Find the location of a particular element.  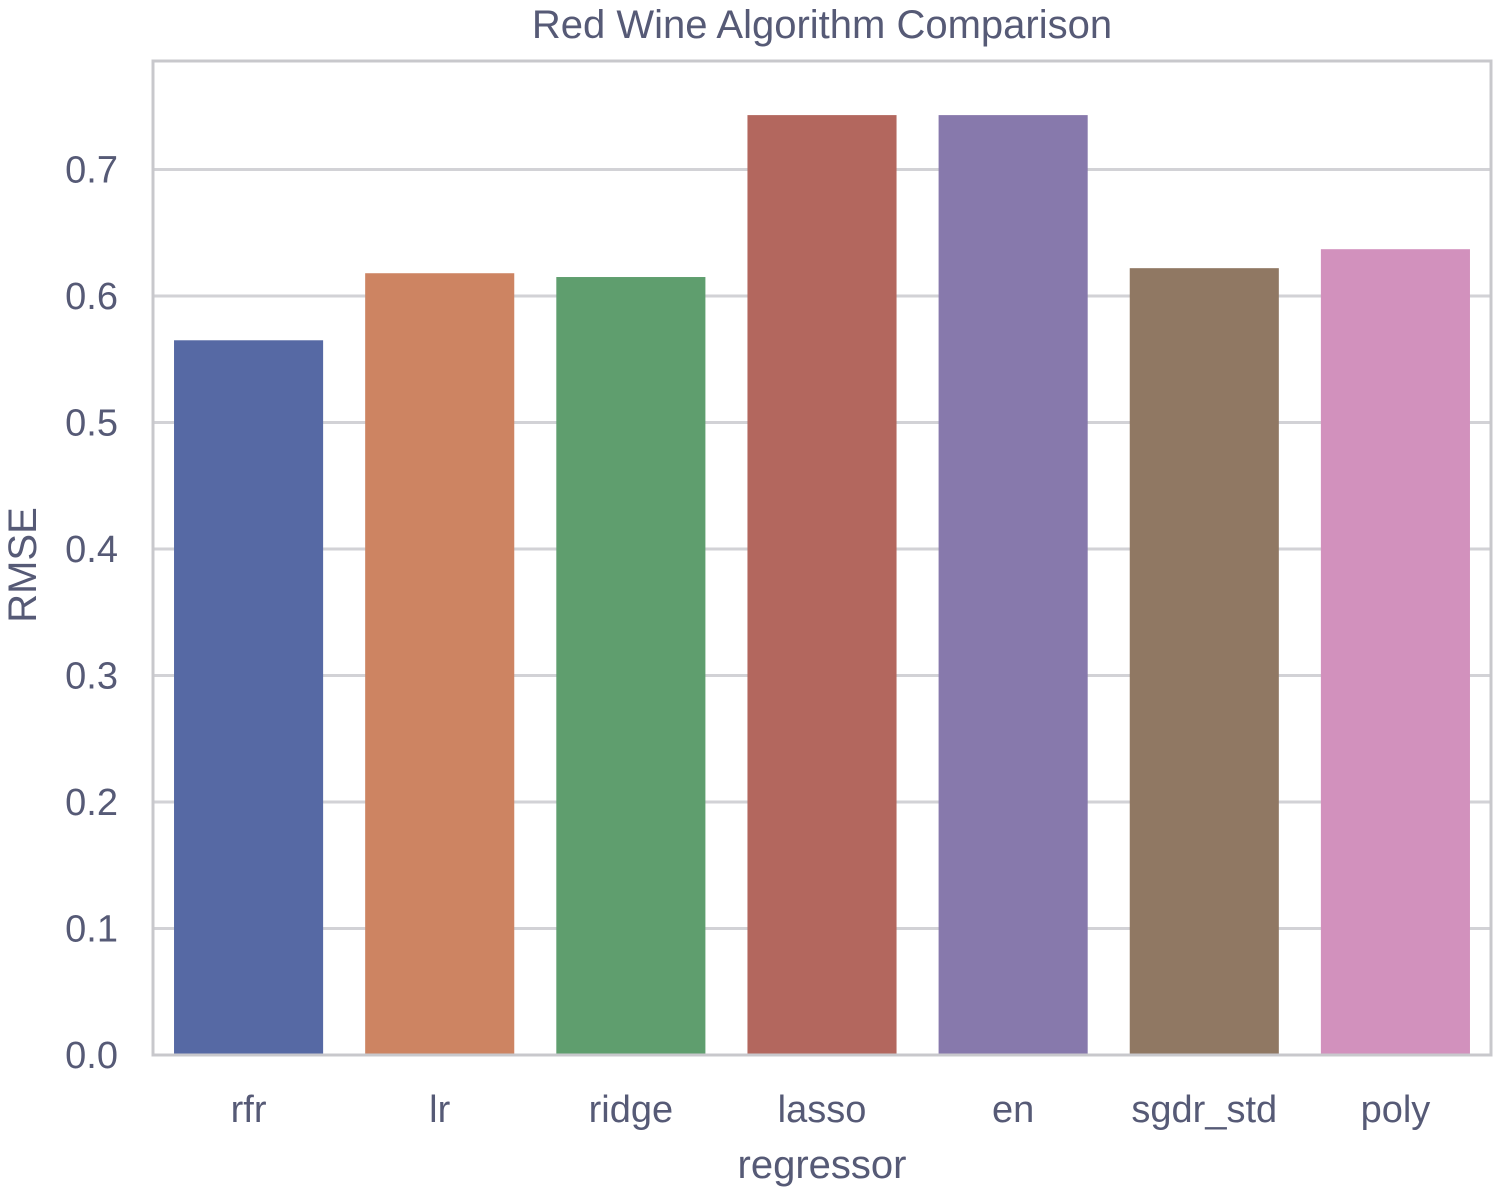

x-tick-label: en is located at coordinates (1013, 1110).